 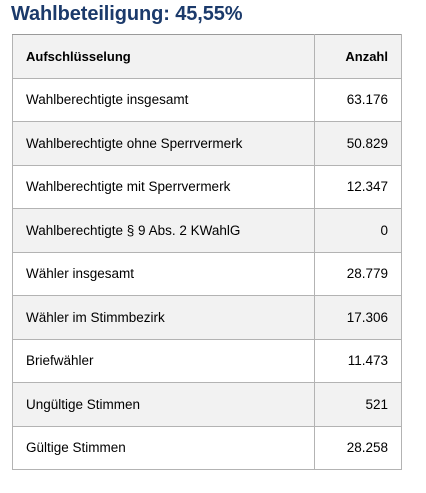 I want to click on table-header: Aufschlüsselung Anzahl, so click(x=207, y=56).